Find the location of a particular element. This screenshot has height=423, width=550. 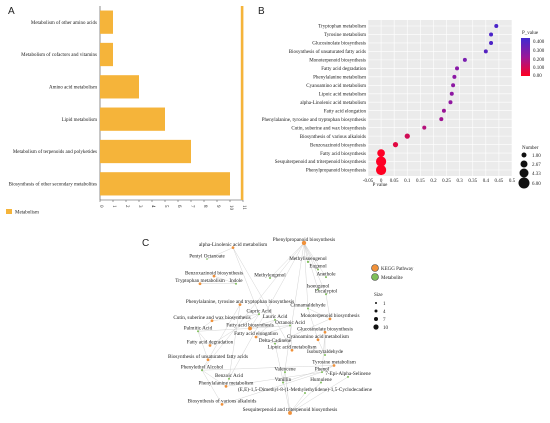

x-tick-label: 2 is located at coordinates (126, 206).